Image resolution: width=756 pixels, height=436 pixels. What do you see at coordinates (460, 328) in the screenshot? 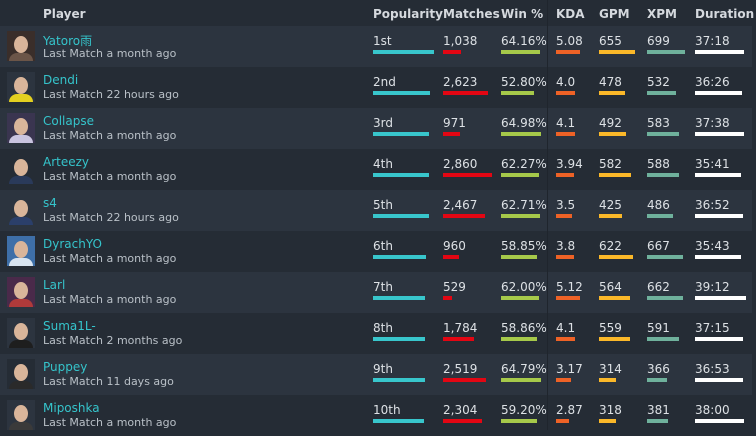
I see `matches-value: 1,784` at bounding box center [460, 328].